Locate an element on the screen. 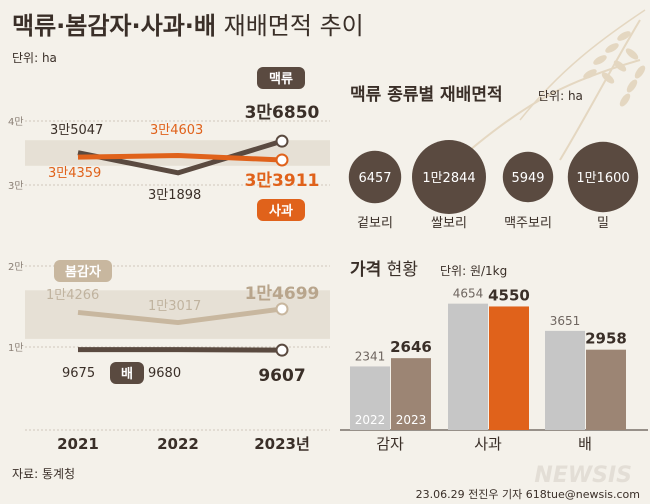 Image resolution: width=650 pixels, height=504 pixels. series-name-label: 맥류 is located at coordinates (281, 79).